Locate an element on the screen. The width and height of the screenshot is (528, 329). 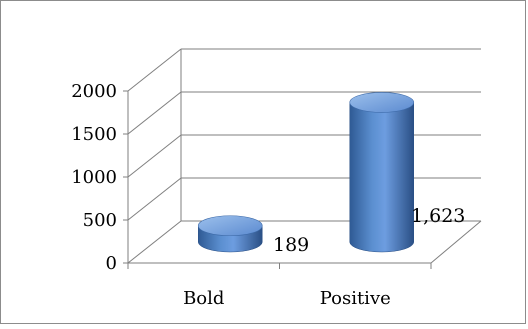
x-tick-label: Bold is located at coordinates (203, 298).